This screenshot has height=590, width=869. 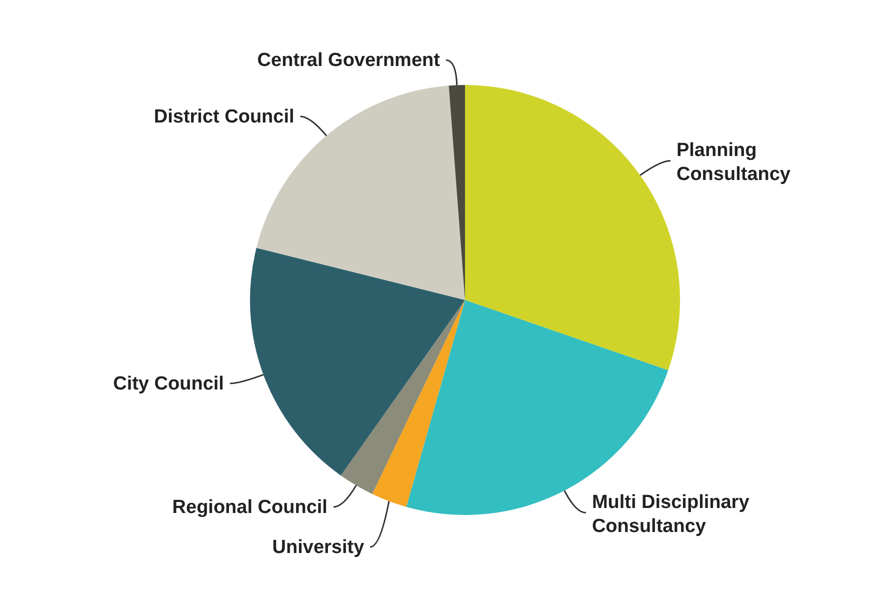 I want to click on slice-label: Regional Council, so click(x=250, y=507).